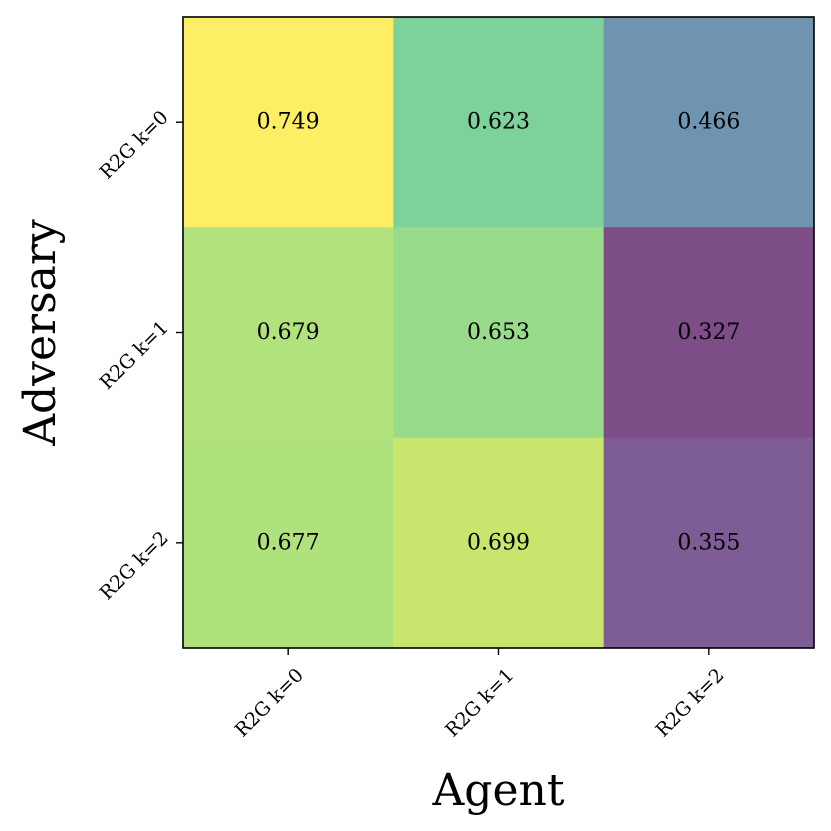  I want to click on cell-value-label: 0.327, so click(708, 332).